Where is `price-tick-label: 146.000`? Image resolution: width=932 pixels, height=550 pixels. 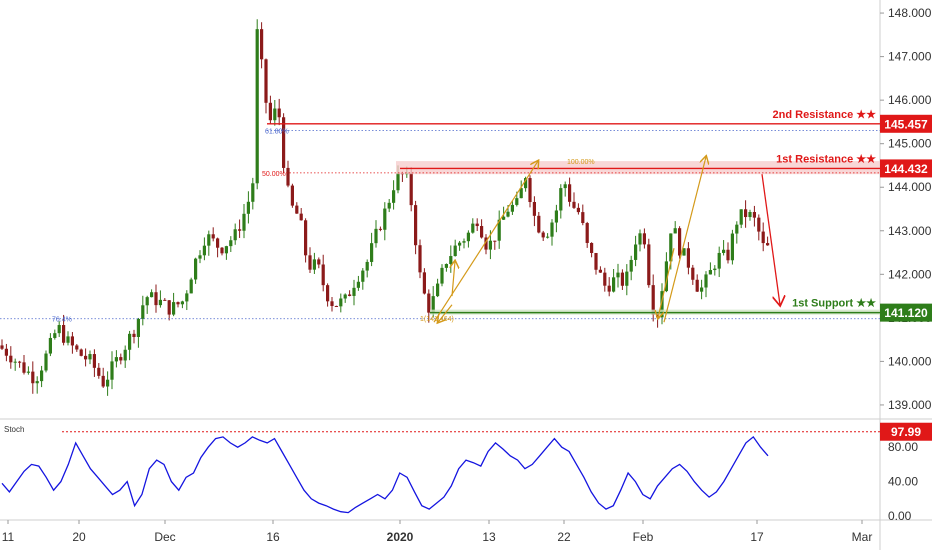
price-tick-label: 146.000 is located at coordinates (910, 100).